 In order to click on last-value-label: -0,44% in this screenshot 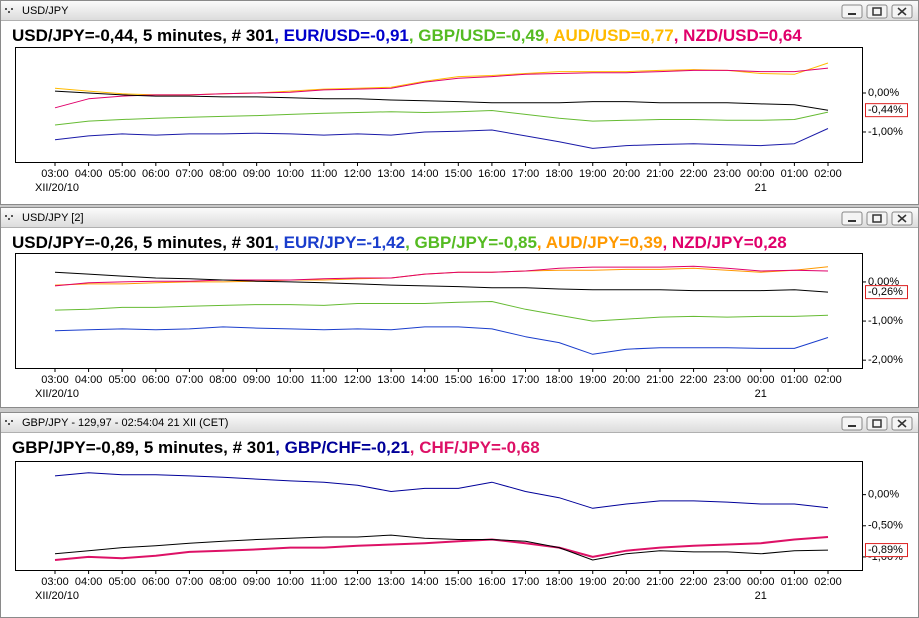, I will do `click(885, 110)`.